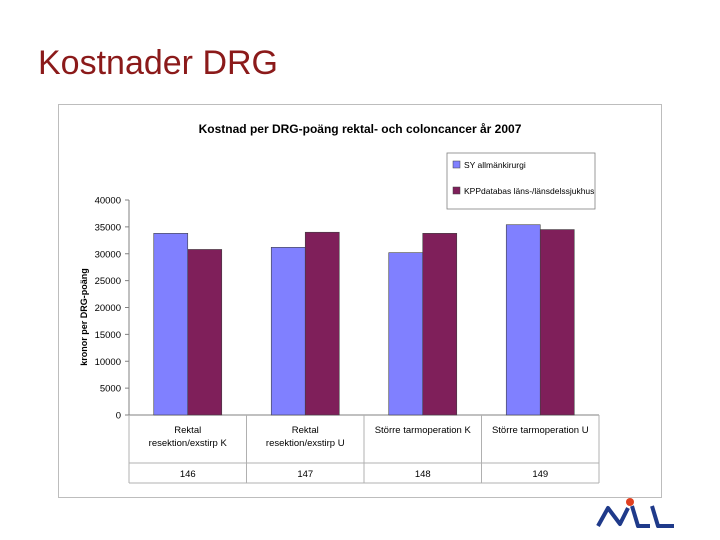 Image resolution: width=720 pixels, height=540 pixels. I want to click on y-tick-label: 20000, so click(108, 308).